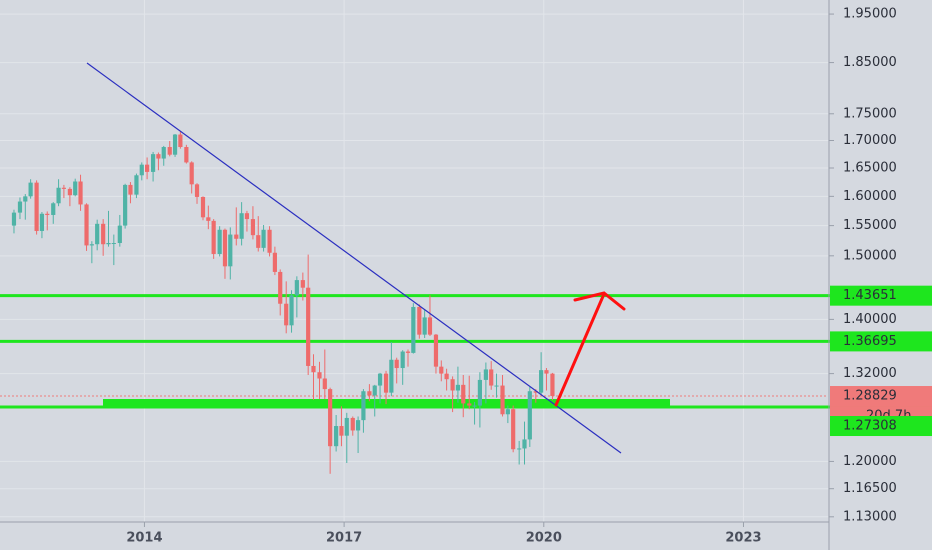 This screenshot has width=932, height=550. What do you see at coordinates (870, 319) in the screenshot?
I see `y-tick-label: 1.40000` at bounding box center [870, 319].